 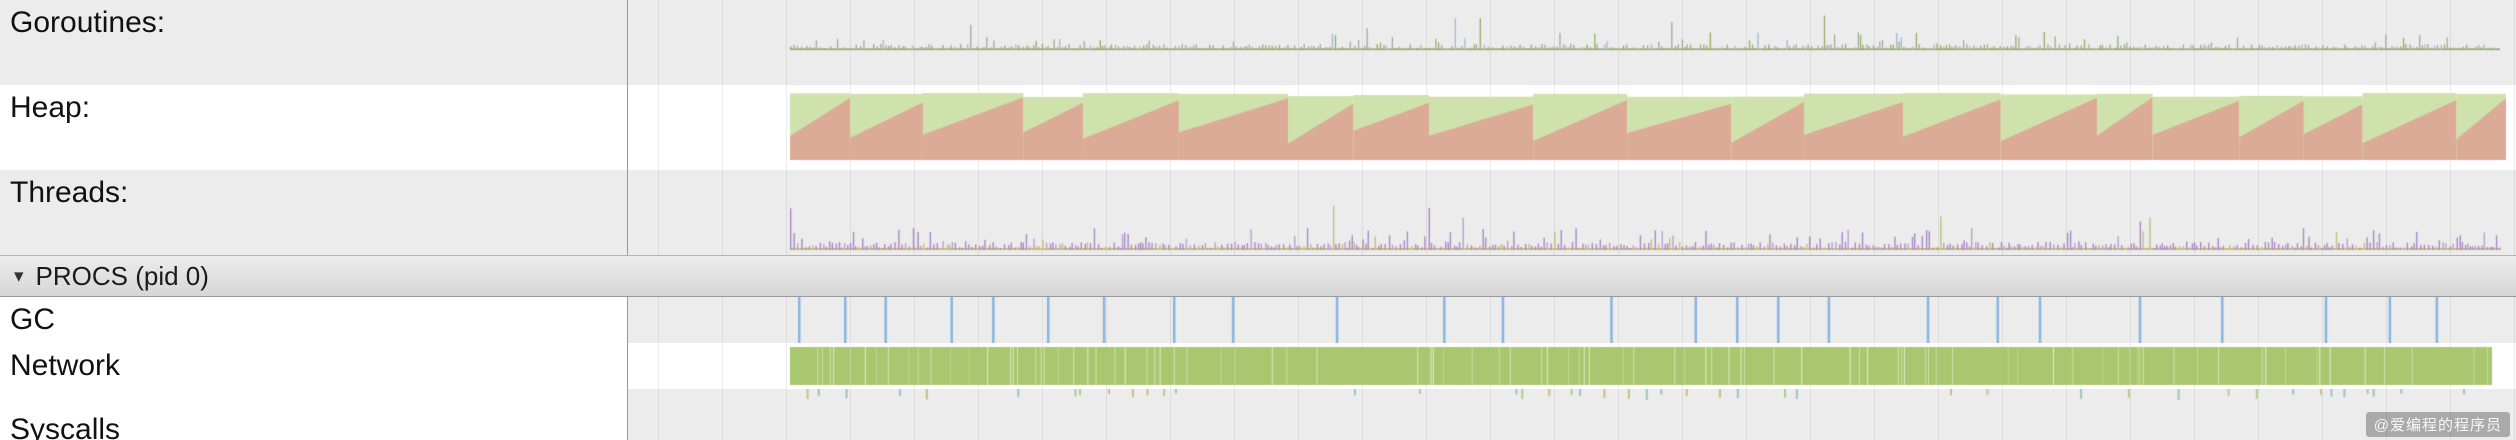 What do you see at coordinates (19, 276) in the screenshot?
I see `disclosure-triangle-icon: ▾` at bounding box center [19, 276].